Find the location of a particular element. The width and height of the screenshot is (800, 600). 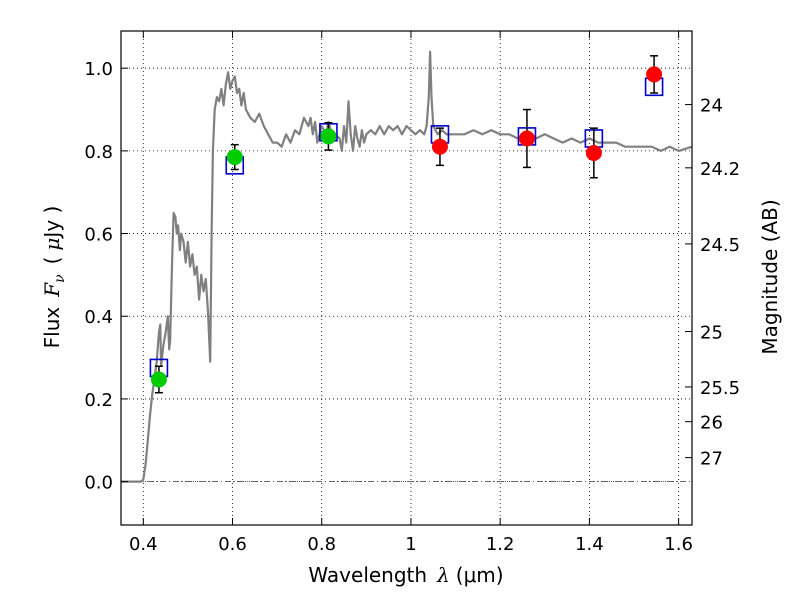

y-tick-label: 0.0 is located at coordinates (98, 483).